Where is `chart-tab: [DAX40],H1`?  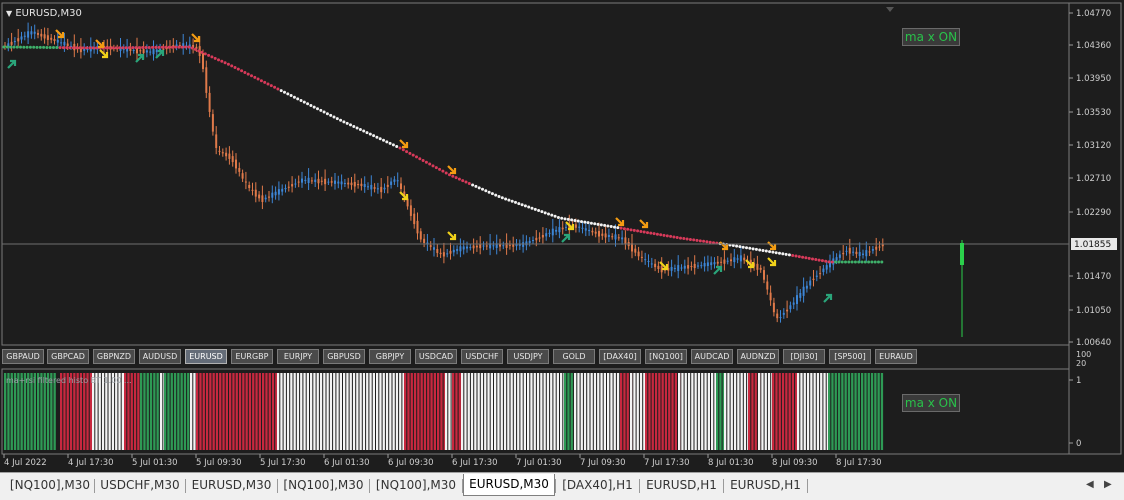 chart-tab: [DAX40],H1 is located at coordinates (597, 485).